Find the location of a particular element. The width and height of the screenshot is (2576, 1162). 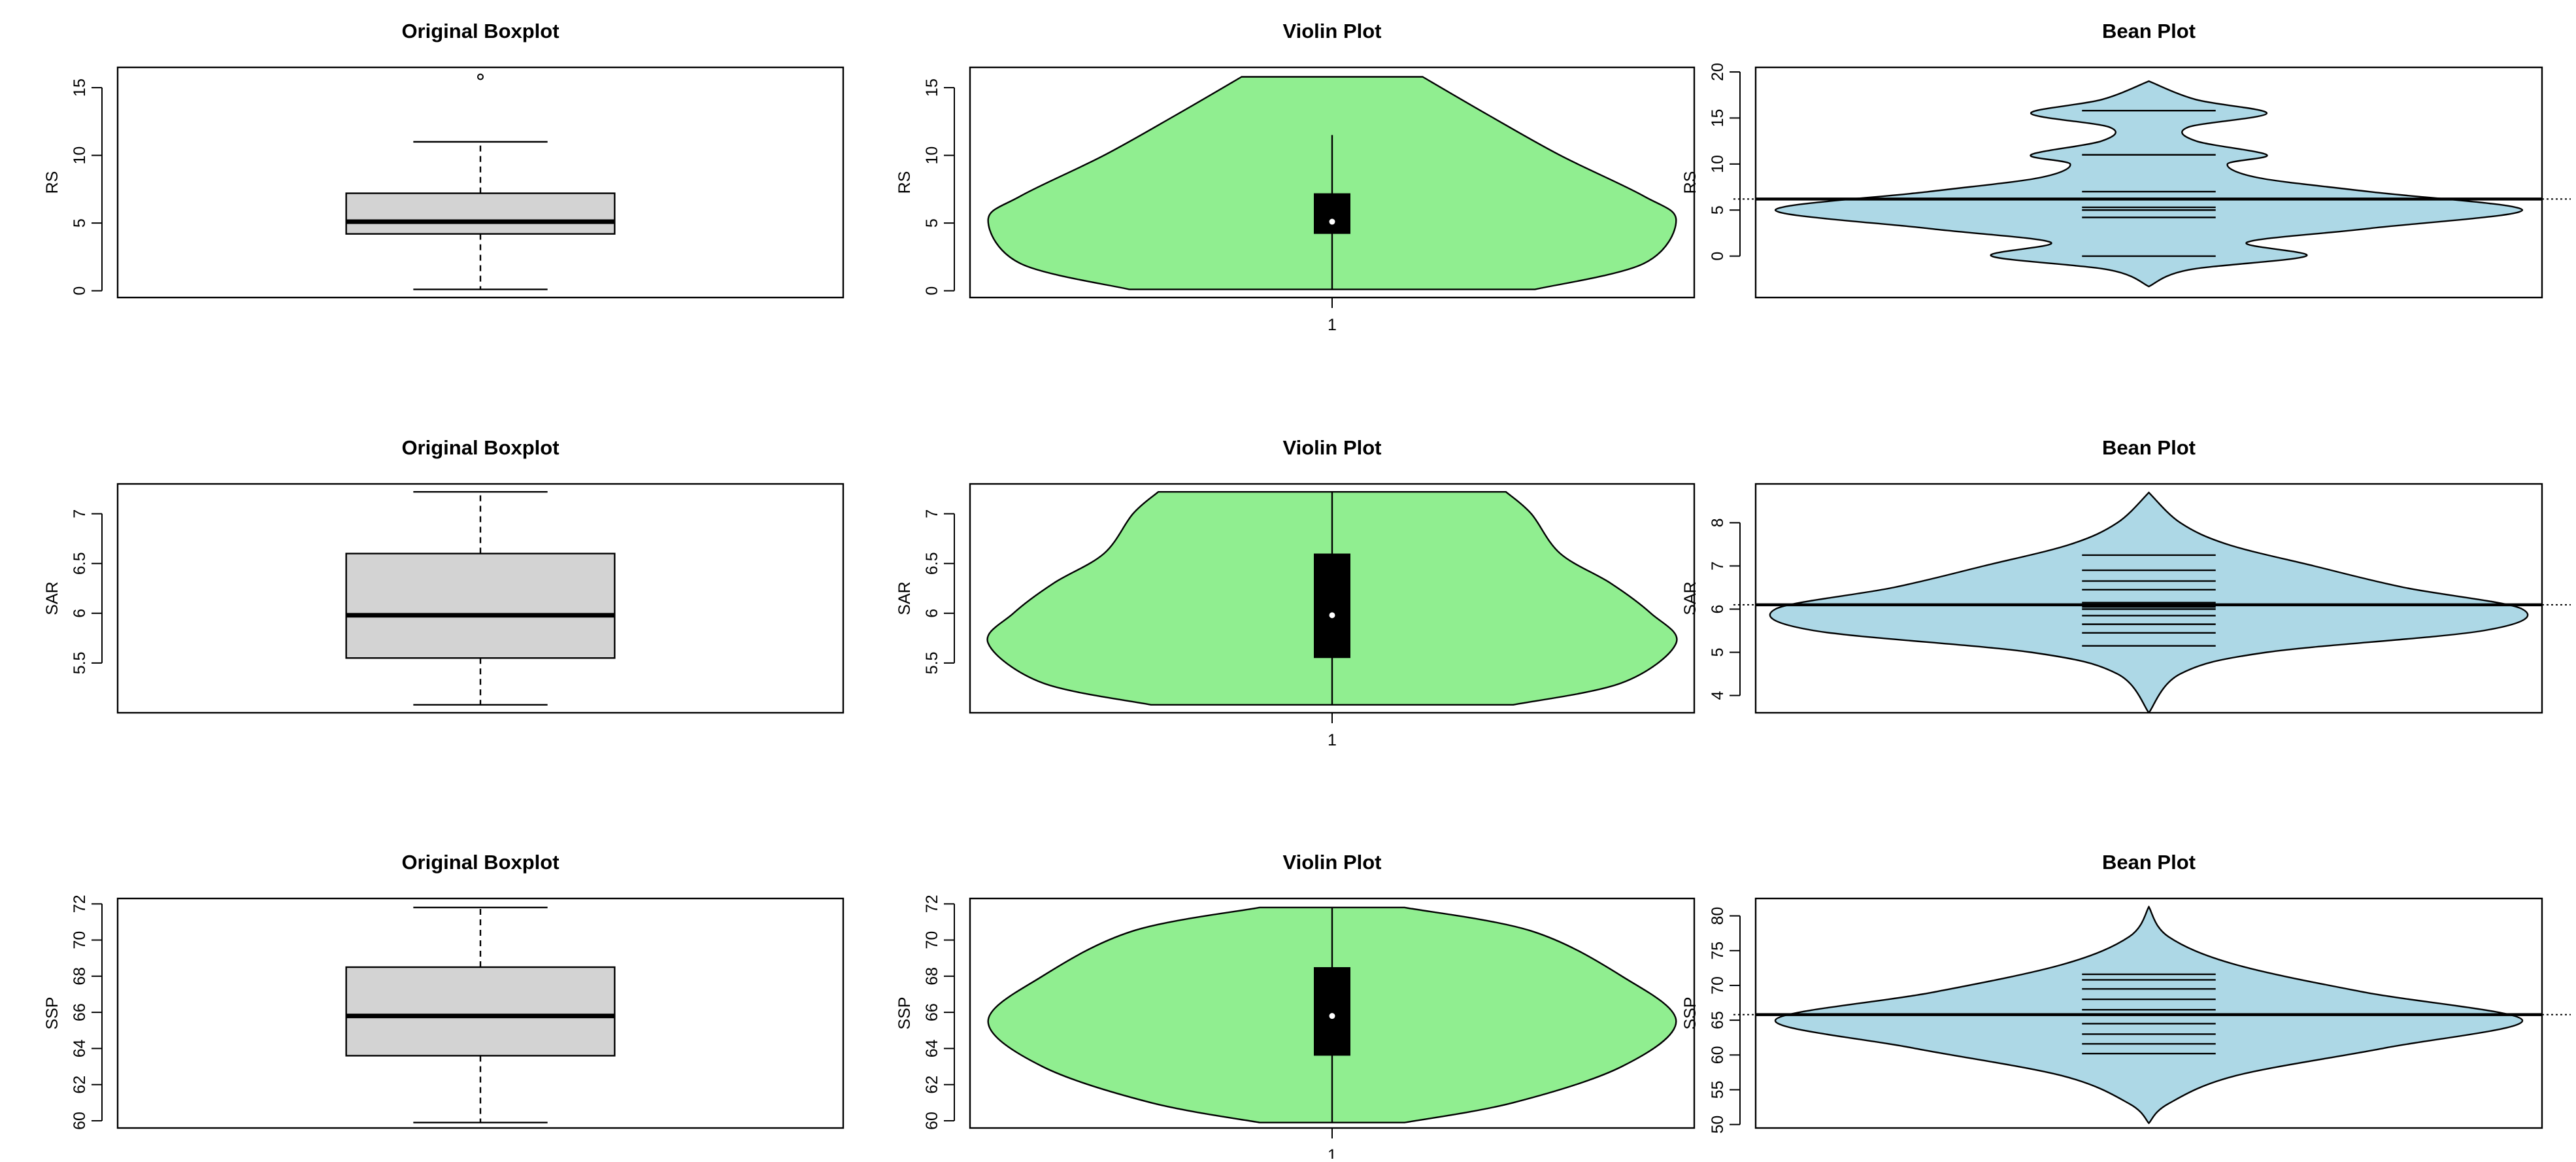

panel-3: Bean Plot RS 0 5 10 15 20 is located at coordinates (2126, 159).